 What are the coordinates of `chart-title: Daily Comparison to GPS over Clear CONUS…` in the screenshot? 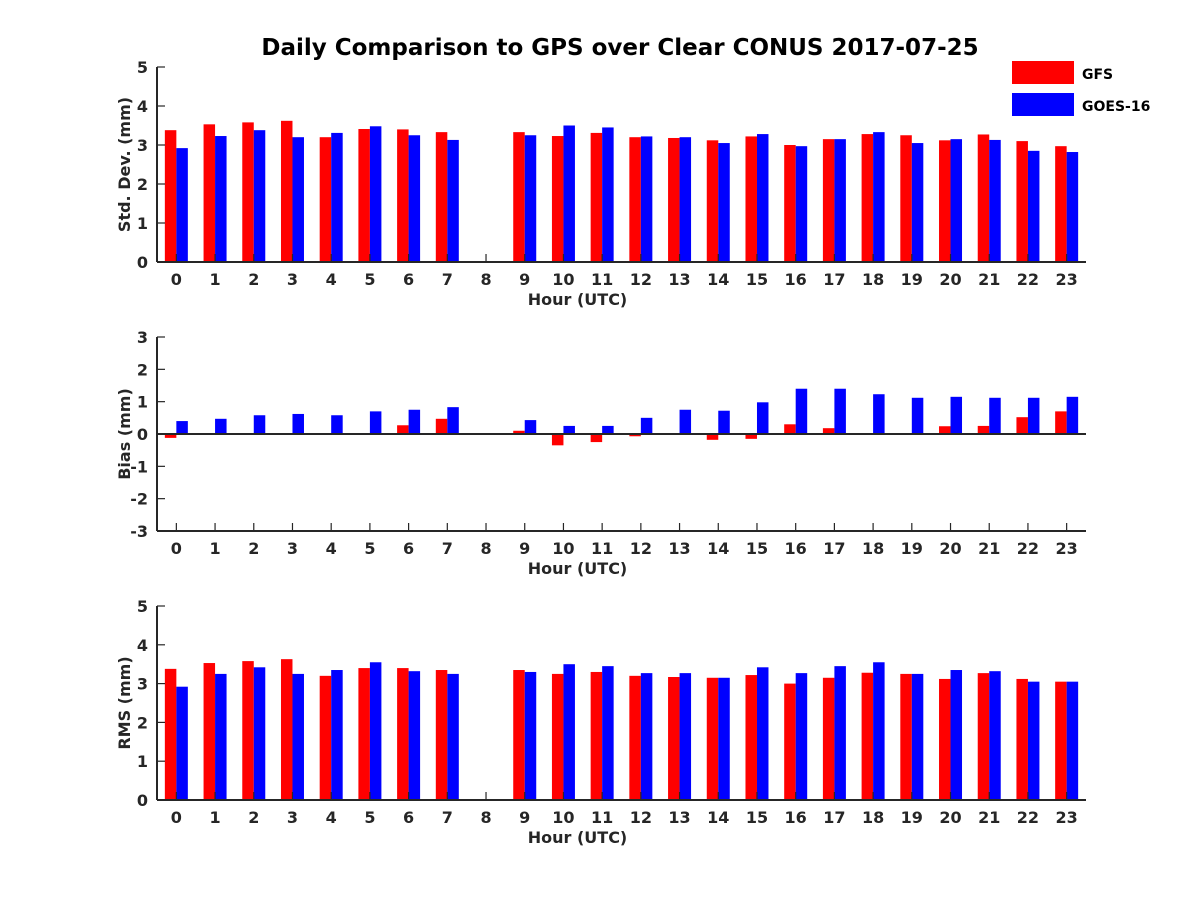 It's located at (619, 48).